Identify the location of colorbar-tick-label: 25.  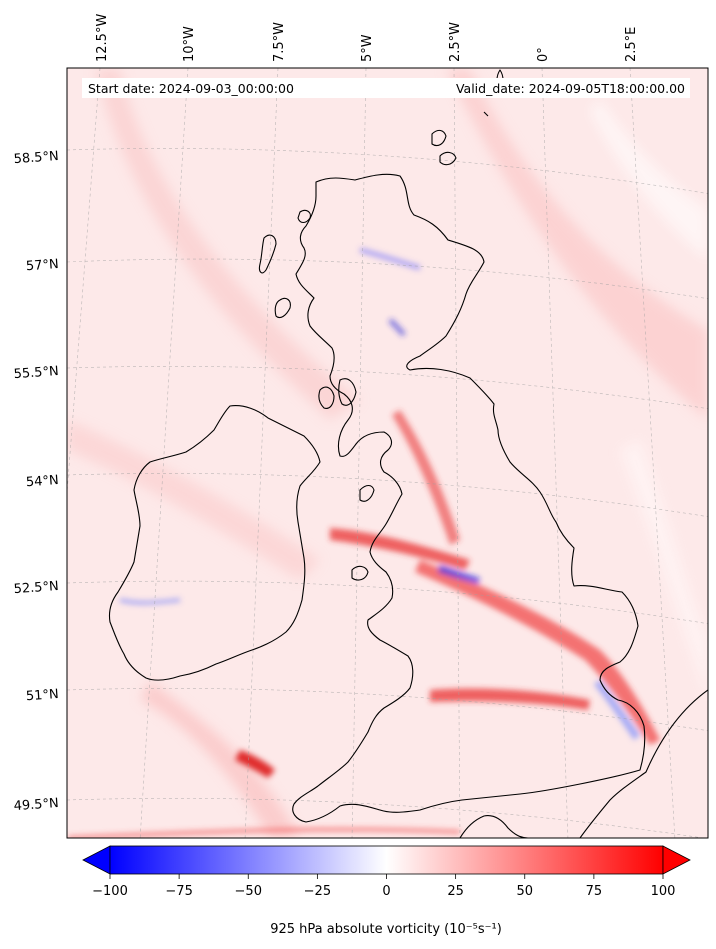
(455, 891).